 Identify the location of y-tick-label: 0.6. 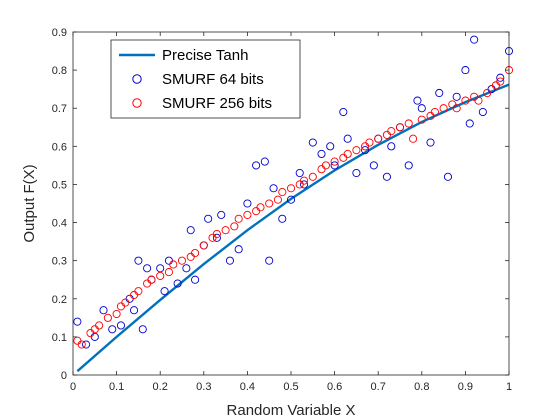
(59, 147).